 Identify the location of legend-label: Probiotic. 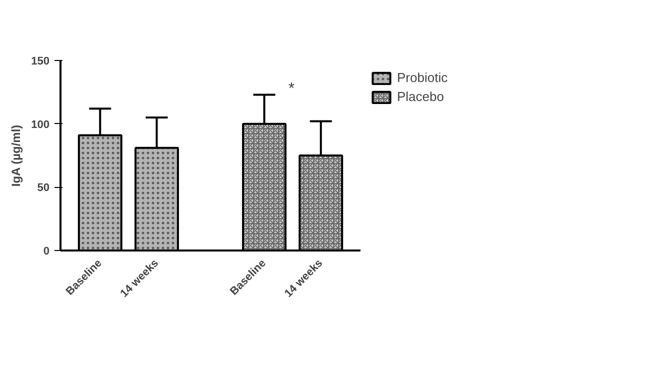
(422, 77).